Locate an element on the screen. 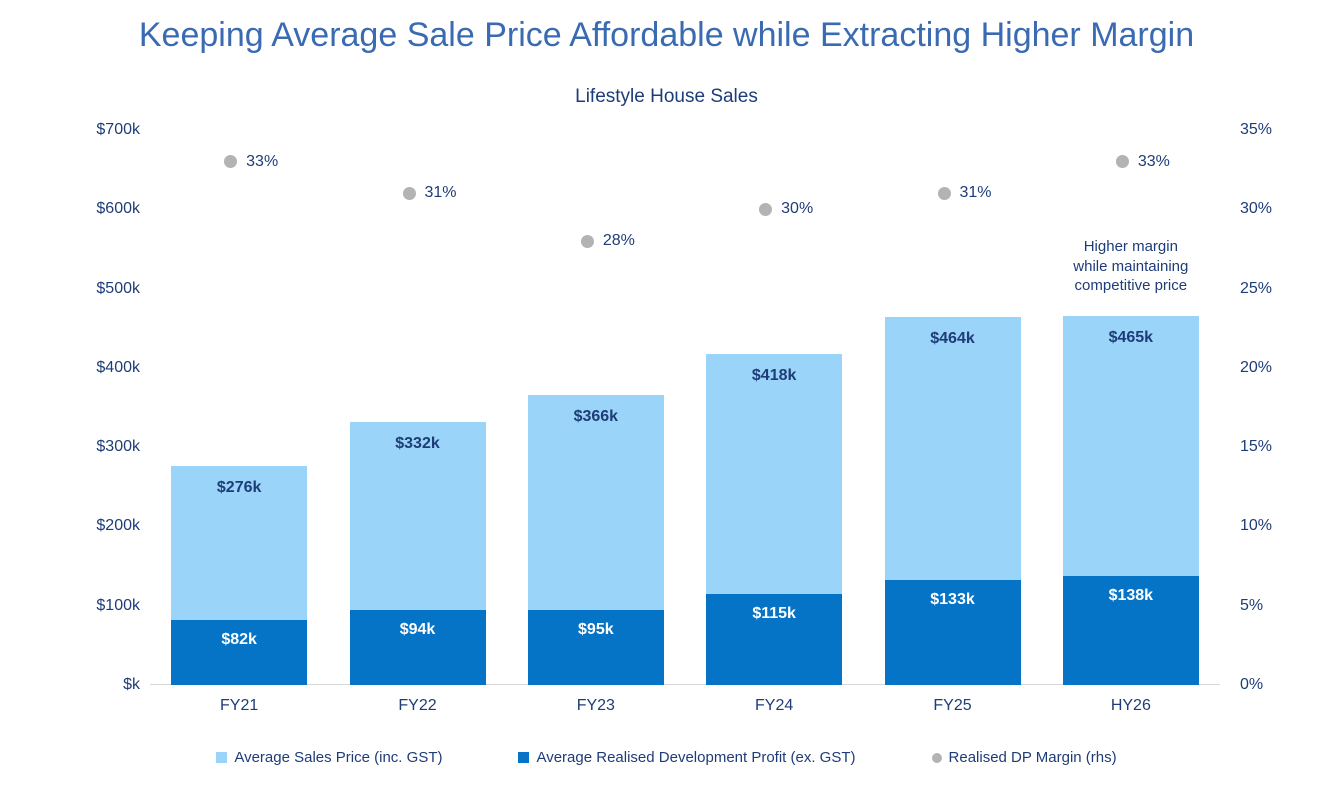 This screenshot has width=1333, height=799. margin-point-FY23: 28% is located at coordinates (607, 241).